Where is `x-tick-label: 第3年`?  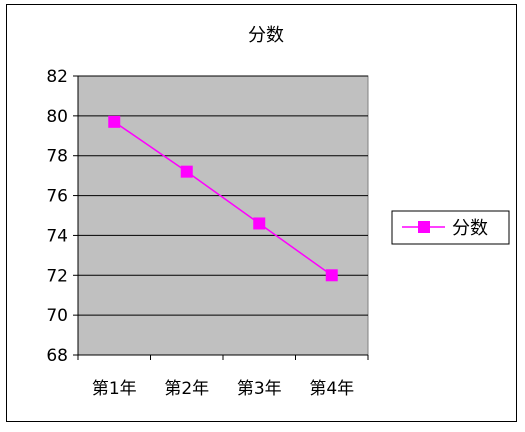 x-tick-label: 第3年 is located at coordinates (259, 389).